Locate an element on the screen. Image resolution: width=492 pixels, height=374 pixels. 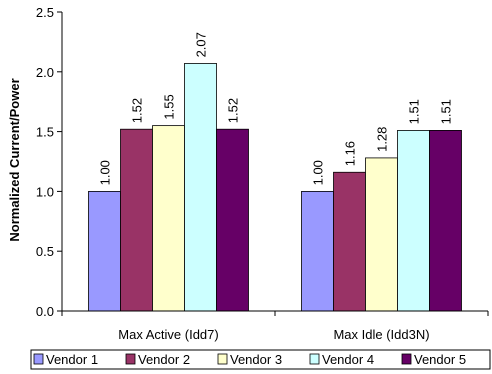
bar-value-label: 2.07 is located at coordinates (201, 44).